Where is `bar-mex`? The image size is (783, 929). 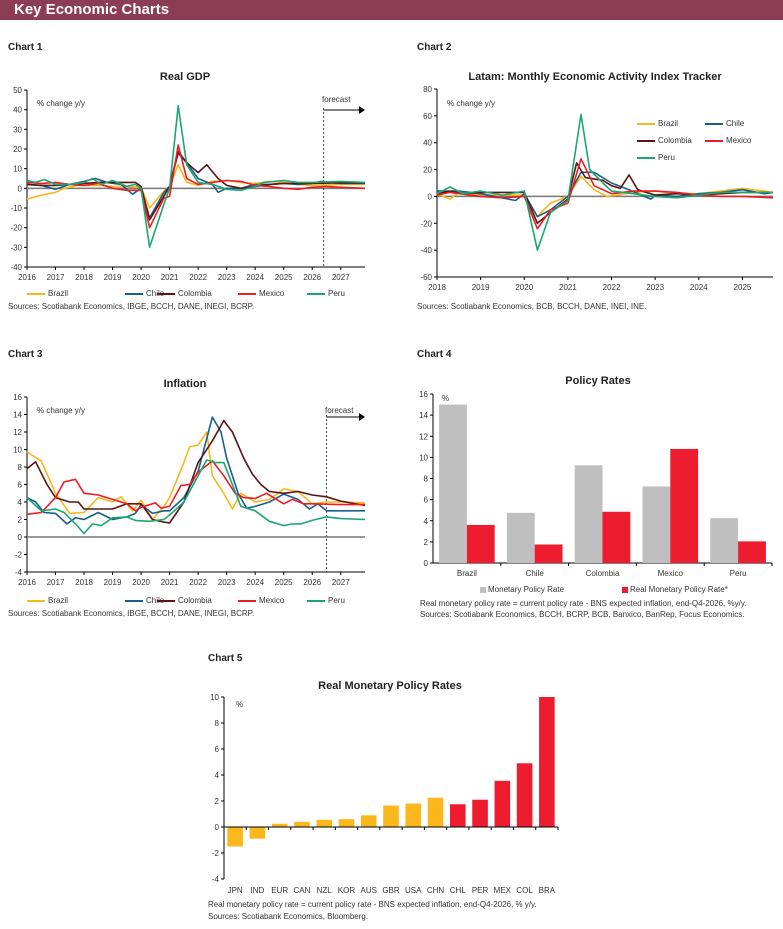
bar-mex is located at coordinates (502, 803).